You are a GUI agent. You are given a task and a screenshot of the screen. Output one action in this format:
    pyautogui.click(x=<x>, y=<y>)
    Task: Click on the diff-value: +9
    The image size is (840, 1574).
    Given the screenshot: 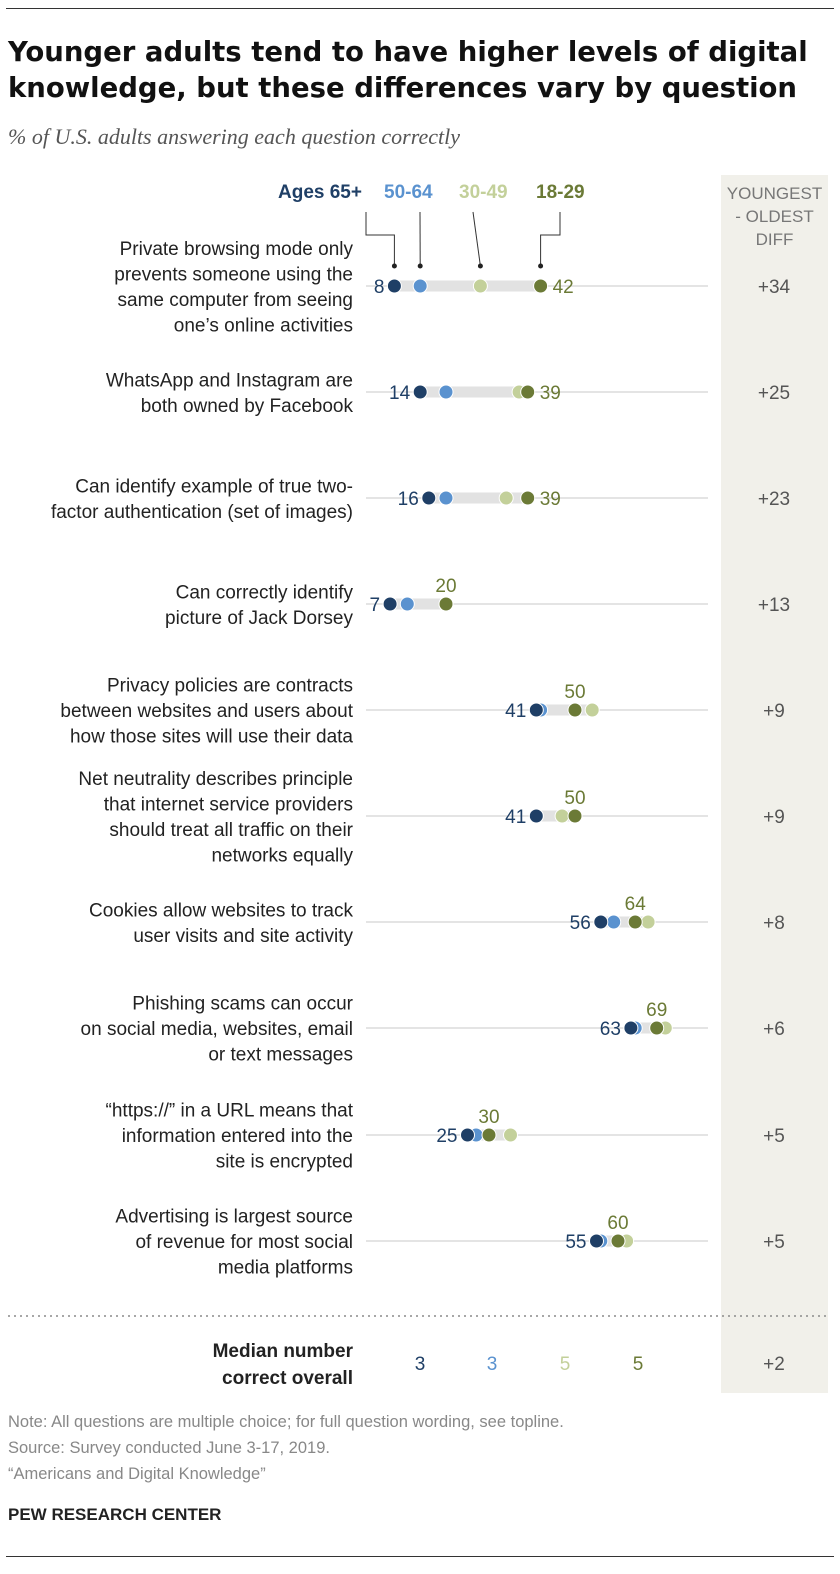 What is the action you would take?
    pyautogui.click(x=774, y=711)
    